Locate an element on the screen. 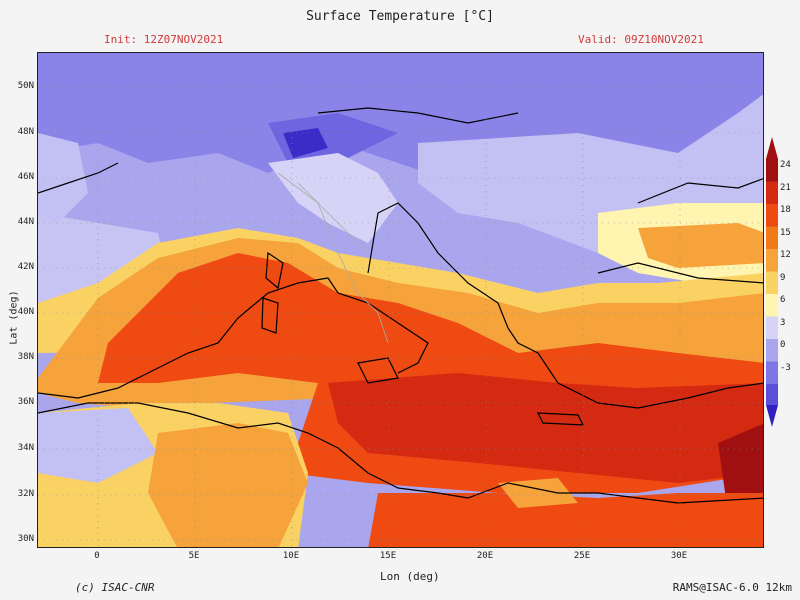 The height and width of the screenshot is (600, 800). y-tick-32n: 32N is located at coordinates (25, 494).